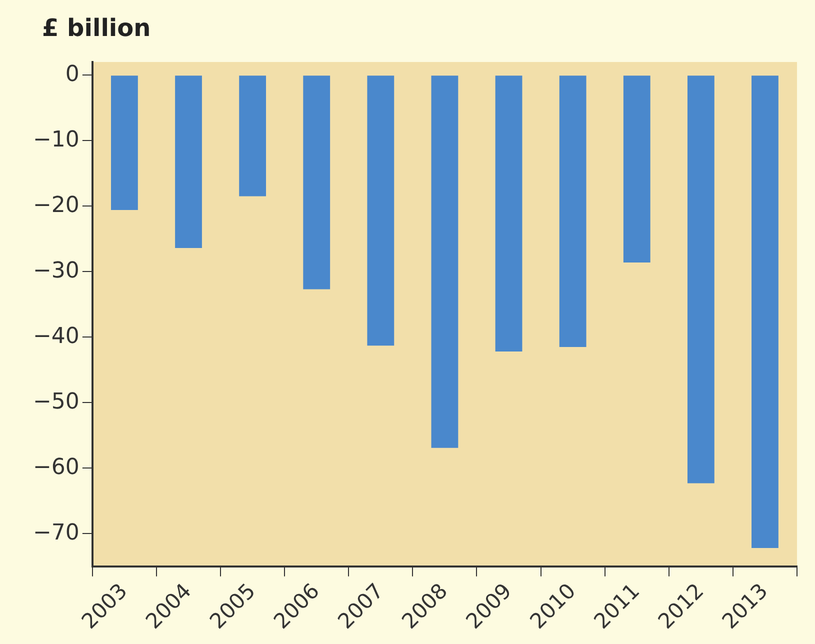 The height and width of the screenshot is (644, 815). What do you see at coordinates (56, 401) in the screenshot?
I see `y-tick-label: −50` at bounding box center [56, 401].